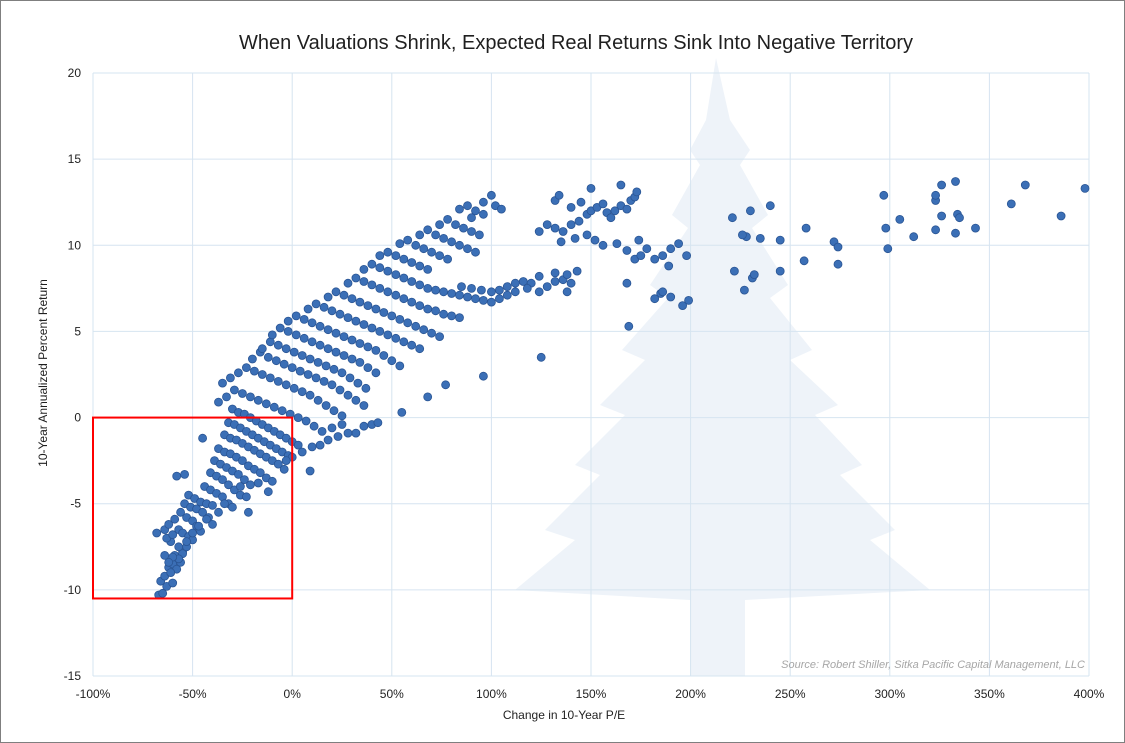 This screenshot has width=1125, height=743. I want to click on x-tick-label: 50%, so click(392, 694).